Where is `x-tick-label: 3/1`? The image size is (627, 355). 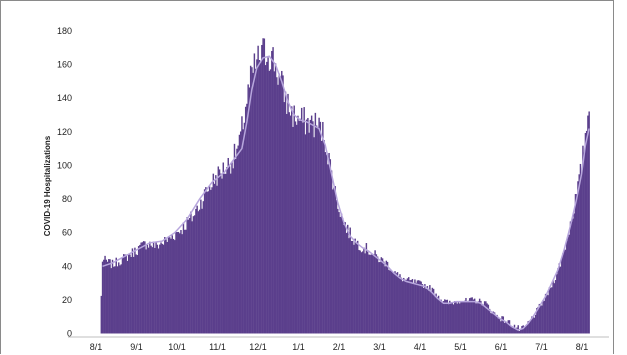
x-tick-label: 3/1 is located at coordinates (379, 347).